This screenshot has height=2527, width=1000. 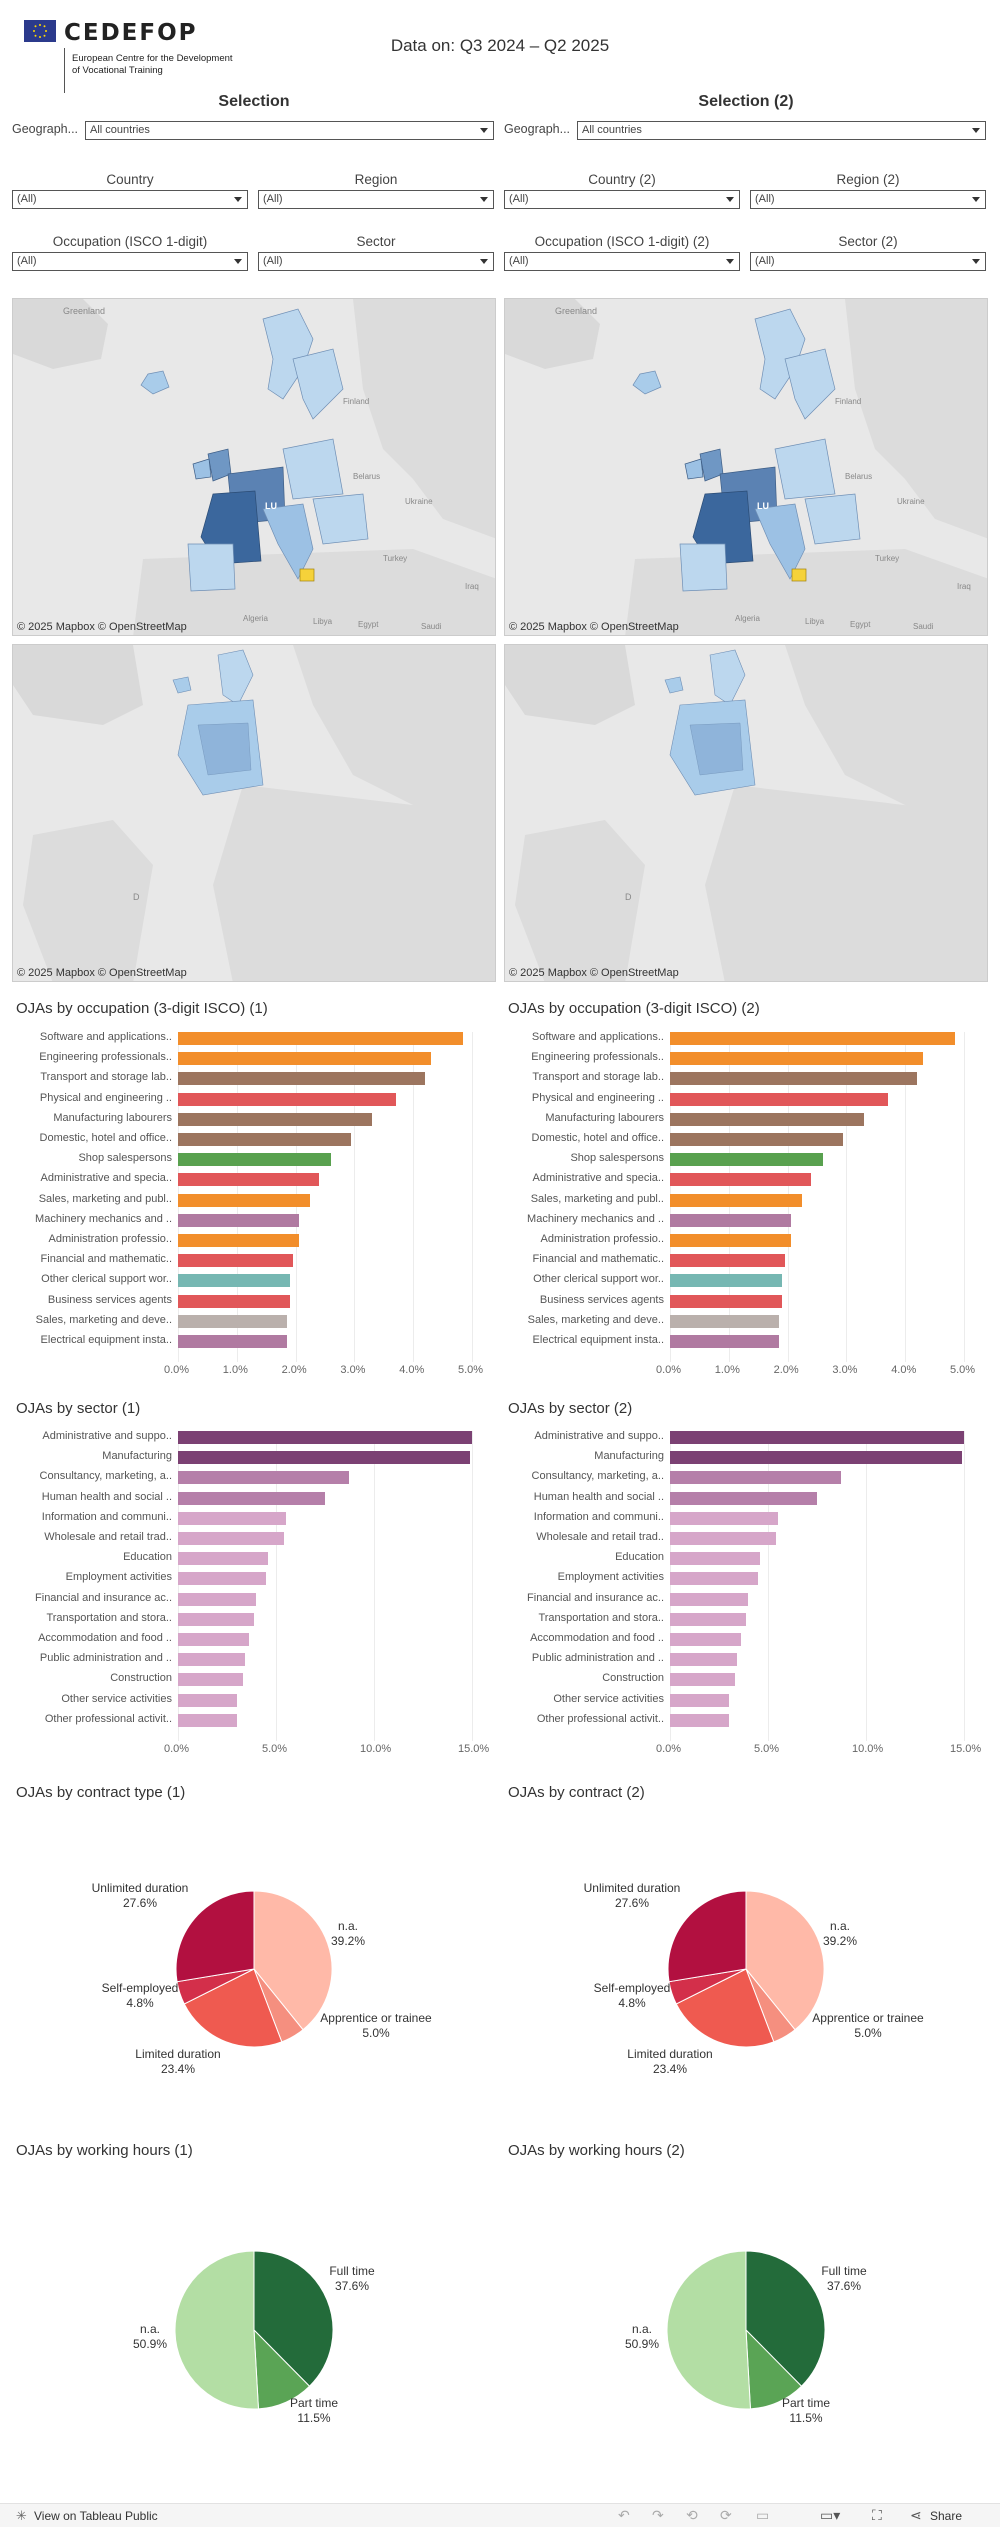 What do you see at coordinates (289, 130) in the screenshot?
I see `geography-dropdown: All countries` at bounding box center [289, 130].